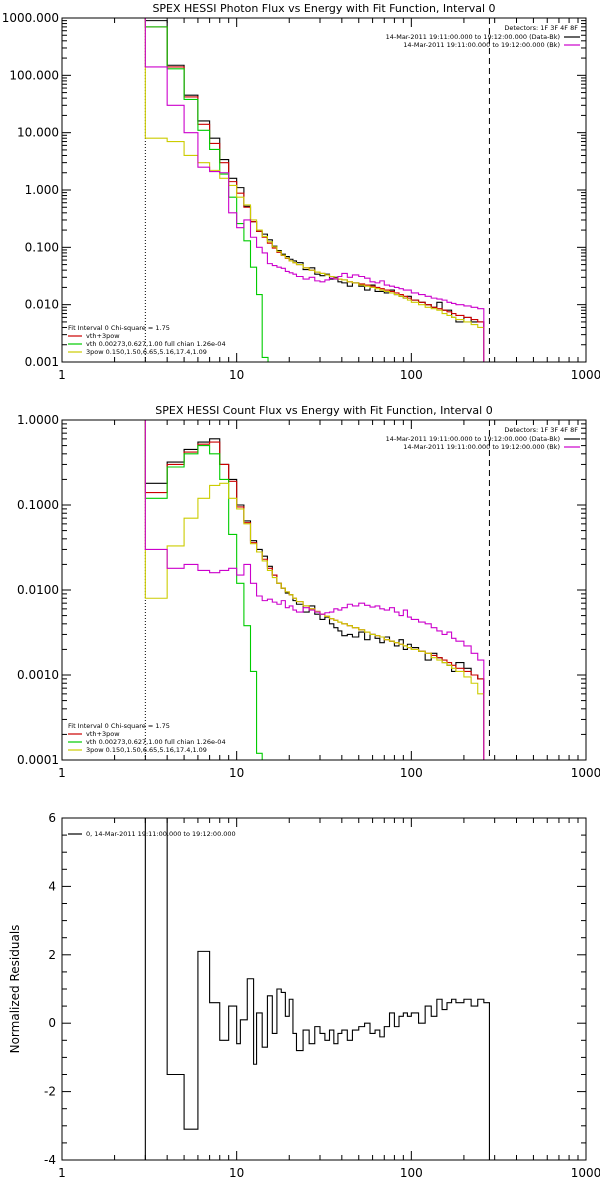 This screenshot has width=600, height=1200. What do you see at coordinates (15, 989) in the screenshot?
I see `y-axis-label: Normalized Residuals` at bounding box center [15, 989].